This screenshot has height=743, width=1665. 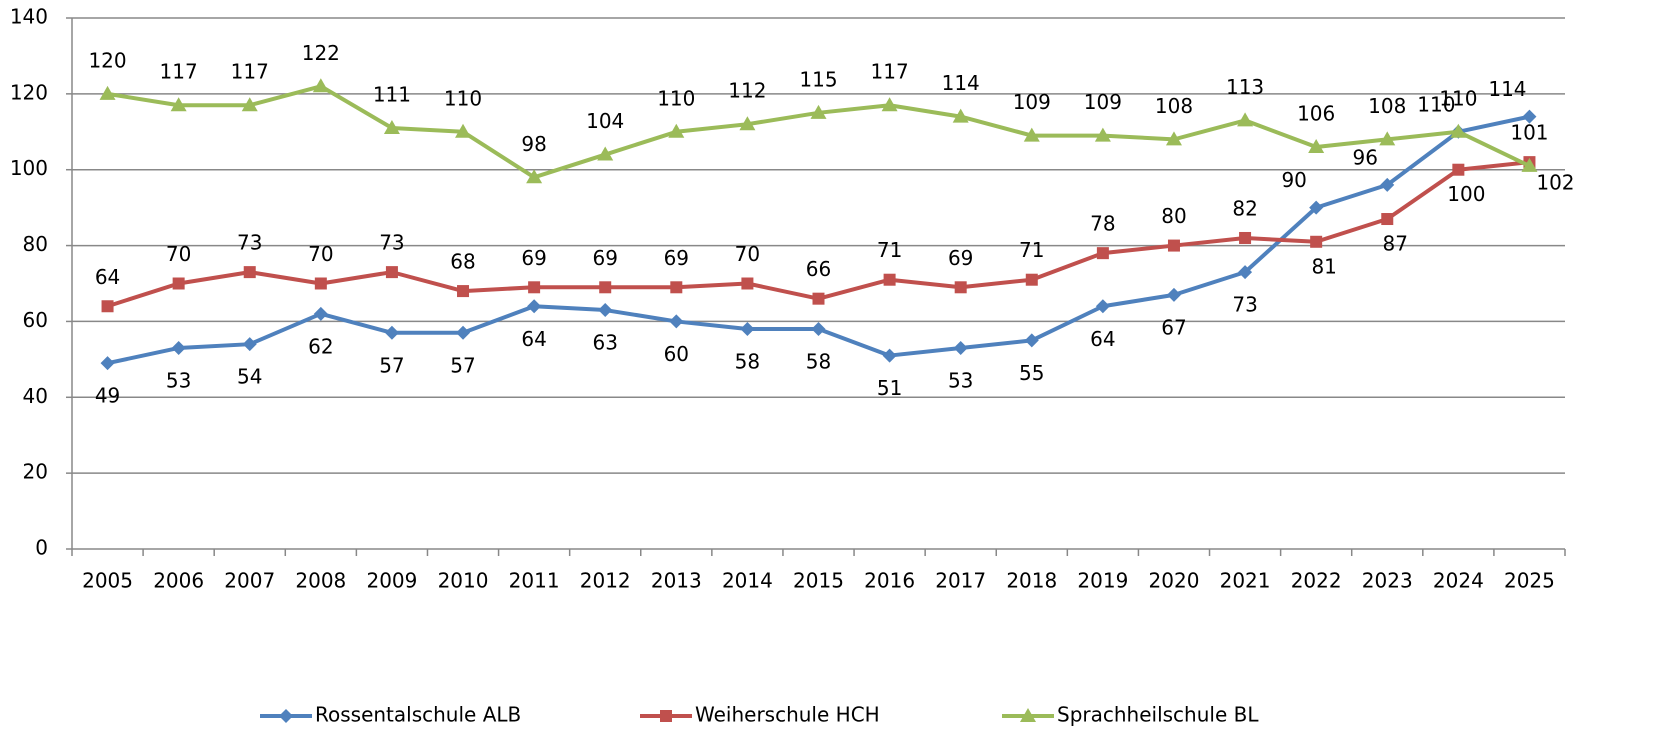 I want to click on y-tick-label: 100, so click(x=29, y=168).